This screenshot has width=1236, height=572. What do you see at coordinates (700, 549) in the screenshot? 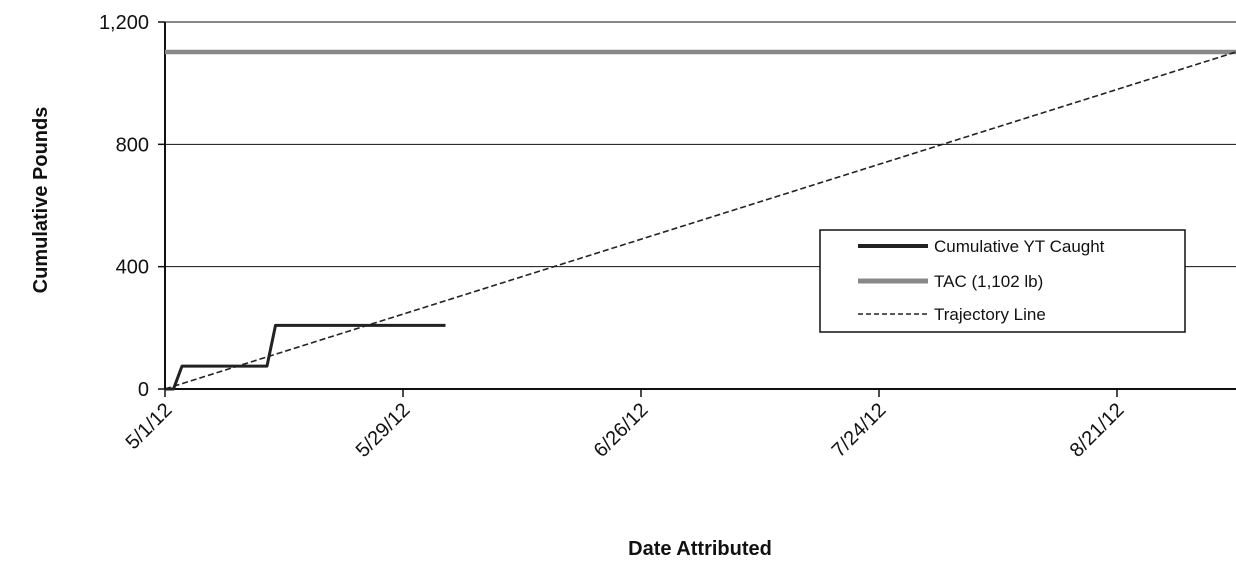
I see `x-axis-title: Date Attributed` at bounding box center [700, 549].